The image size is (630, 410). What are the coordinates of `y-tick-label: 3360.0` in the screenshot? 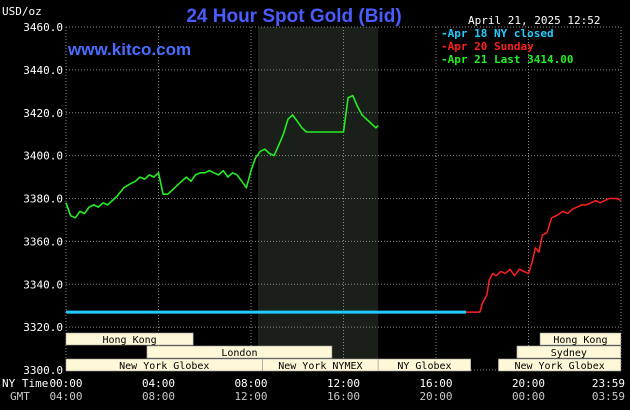 It's located at (43, 241).